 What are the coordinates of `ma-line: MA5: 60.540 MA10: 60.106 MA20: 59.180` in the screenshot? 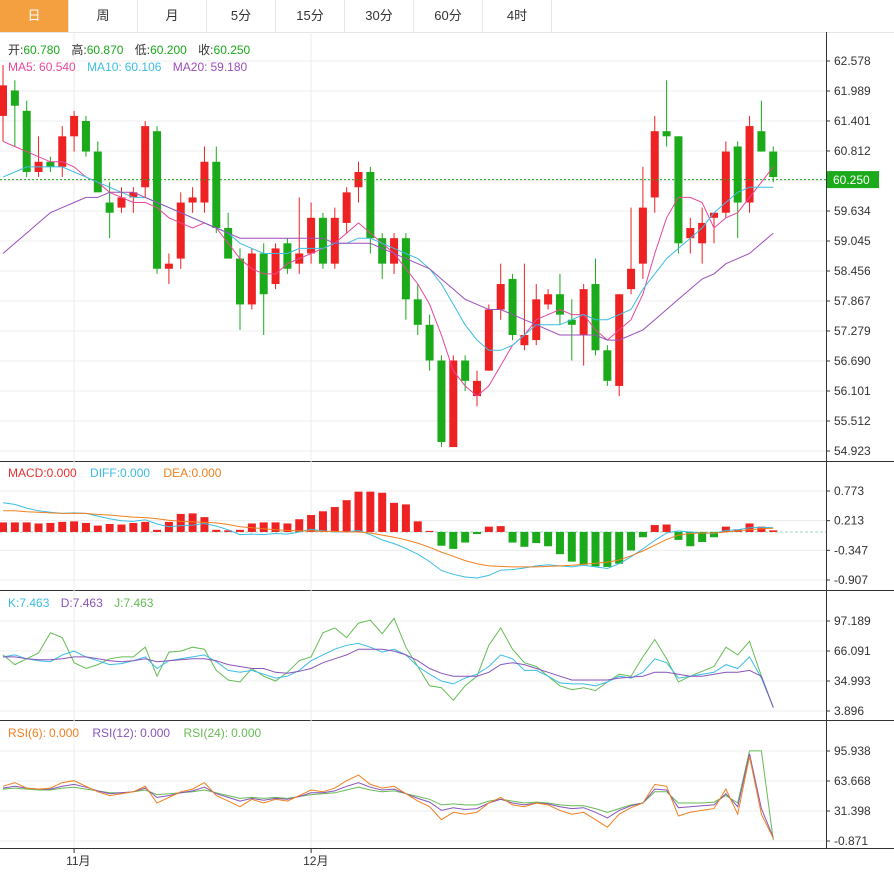 It's located at (128, 67).